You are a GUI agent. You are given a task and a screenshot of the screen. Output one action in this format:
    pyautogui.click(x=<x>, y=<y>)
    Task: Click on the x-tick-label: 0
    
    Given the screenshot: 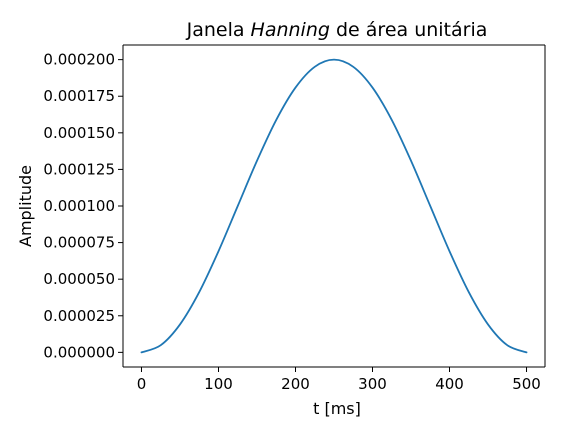 What is the action you would take?
    pyautogui.click(x=142, y=384)
    